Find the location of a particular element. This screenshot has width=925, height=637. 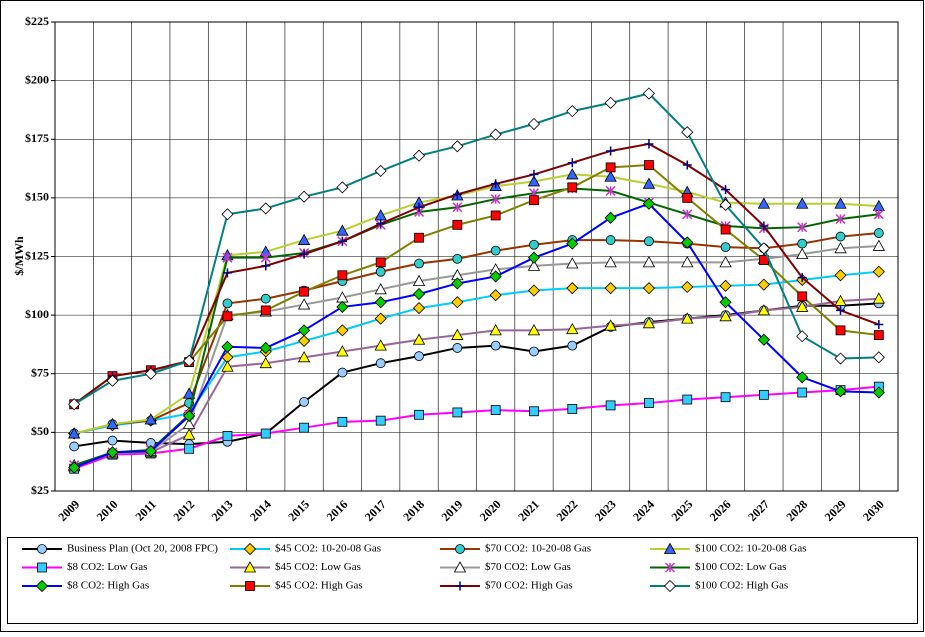

y-tick-label: $175 is located at coordinates (37, 138).